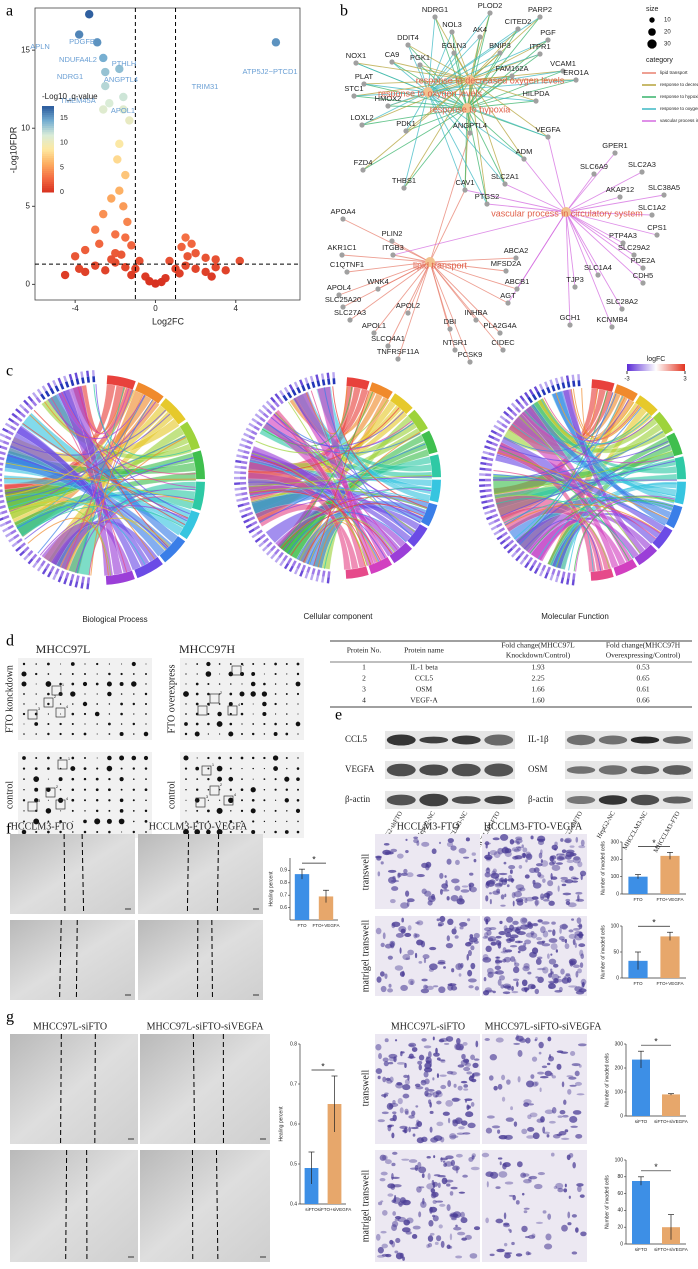 This screenshot has height=1269, width=698. Describe the element at coordinates (670, 874) in the screenshot. I see `bar` at that location.